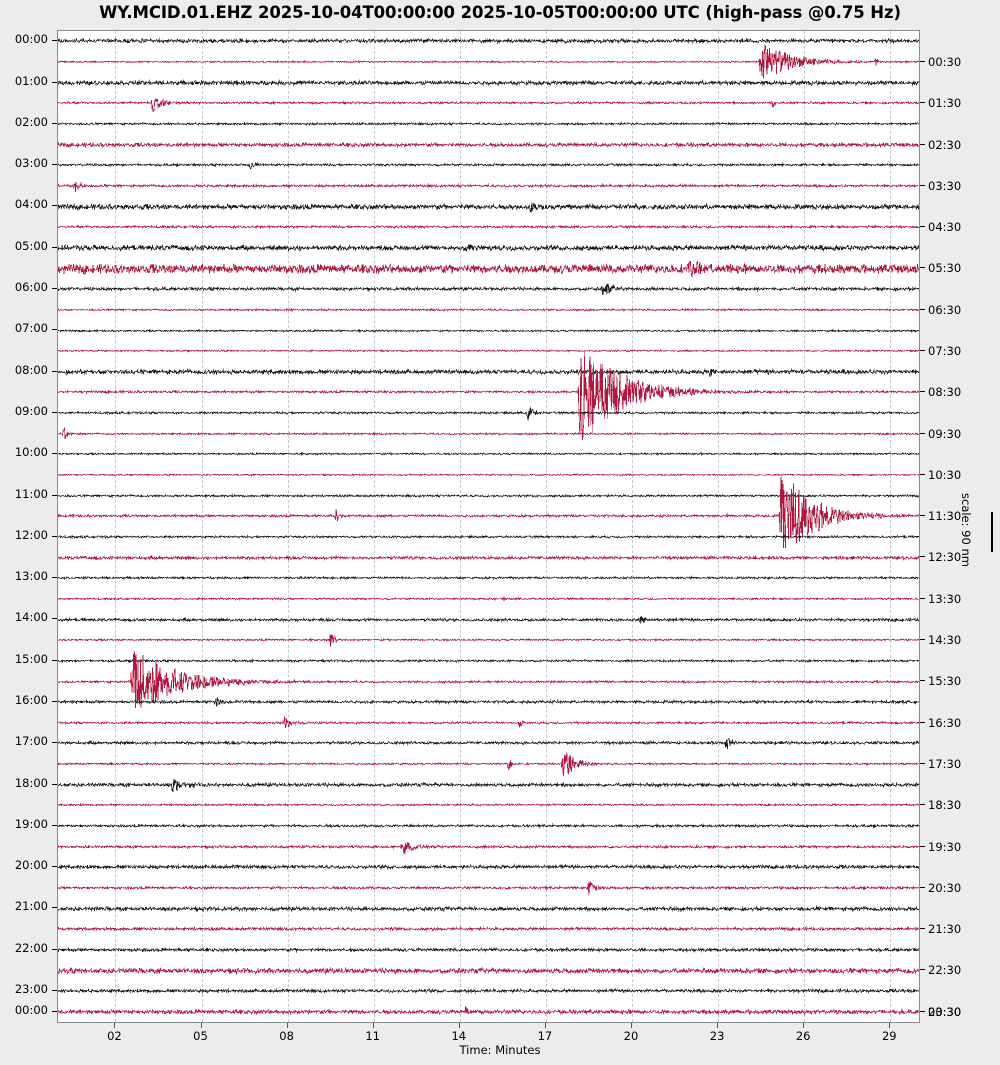 The image size is (1000, 1065). Describe the element at coordinates (945, 268) in the screenshot. I see `y-axis-label-right: 05:30` at that location.